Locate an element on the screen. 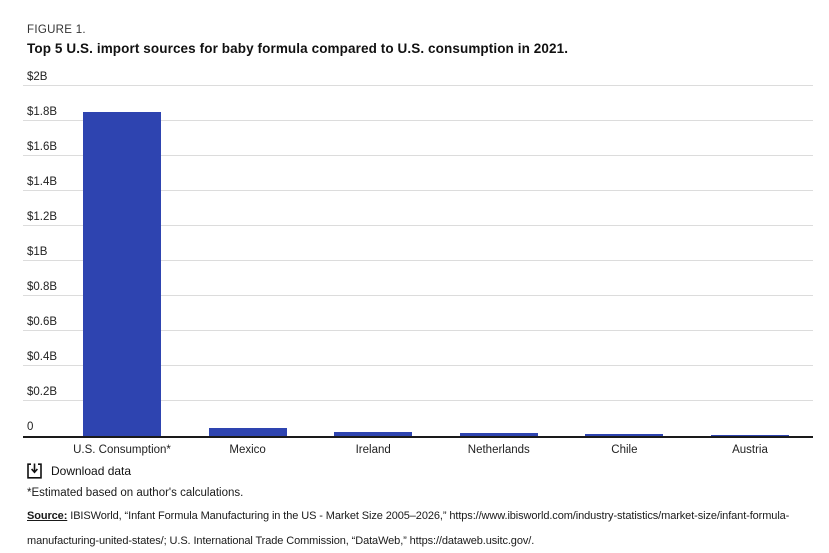 Image resolution: width=829 pixels, height=553 pixels. x-tick-label: Netherlands is located at coordinates (498, 450).